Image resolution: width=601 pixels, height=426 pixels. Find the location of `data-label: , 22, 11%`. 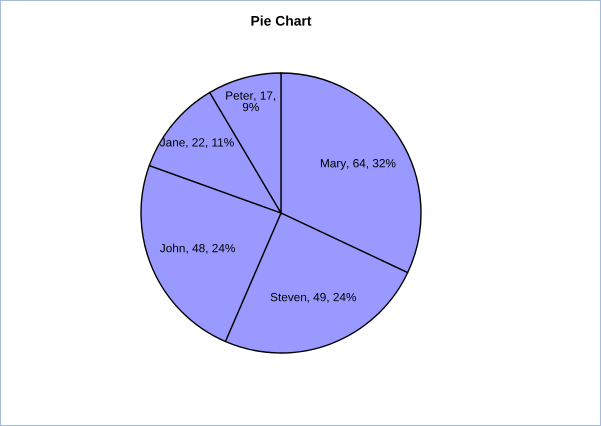

data-label: , 22, 11% is located at coordinates (210, 143).